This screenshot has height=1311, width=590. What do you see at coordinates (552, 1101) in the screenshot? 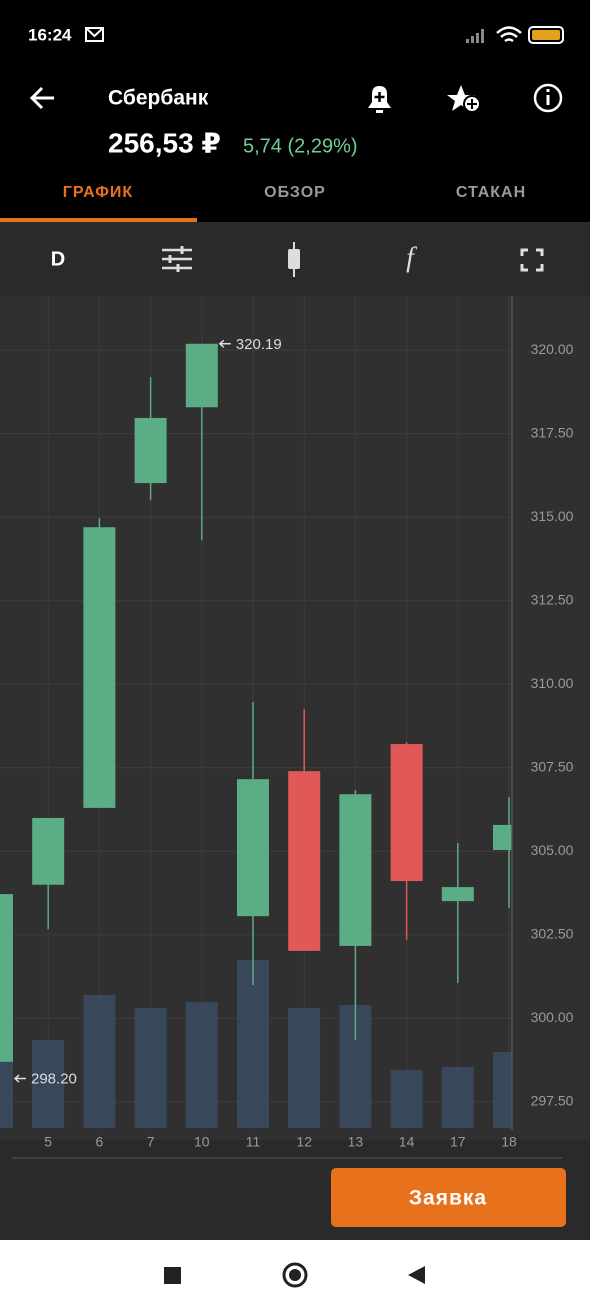
I see `y-tick-label: 297.50` at bounding box center [552, 1101].